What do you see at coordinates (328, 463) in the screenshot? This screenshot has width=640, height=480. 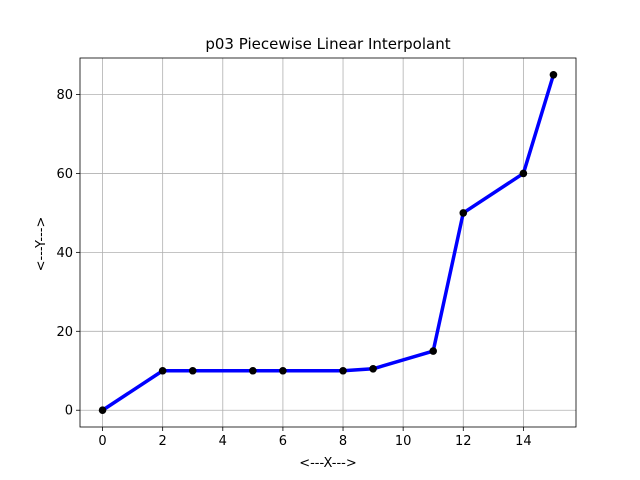 I see `x-axis-label: <---X--->` at bounding box center [328, 463].